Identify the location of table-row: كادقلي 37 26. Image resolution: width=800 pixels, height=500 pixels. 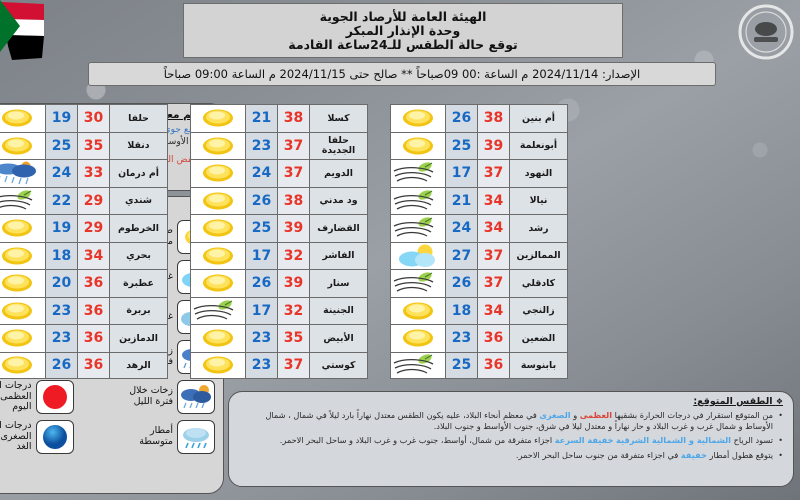
(479, 283).